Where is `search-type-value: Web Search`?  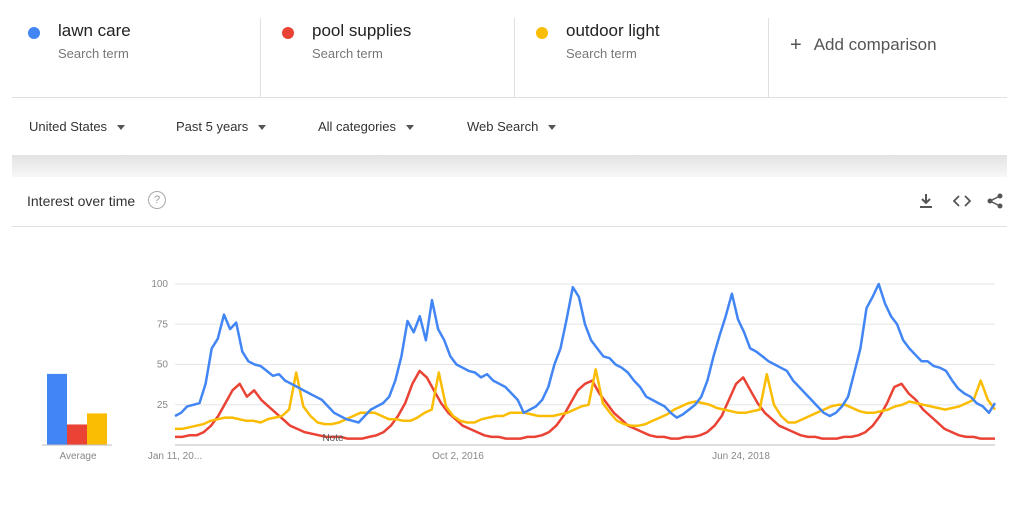 search-type-value: Web Search is located at coordinates (503, 126).